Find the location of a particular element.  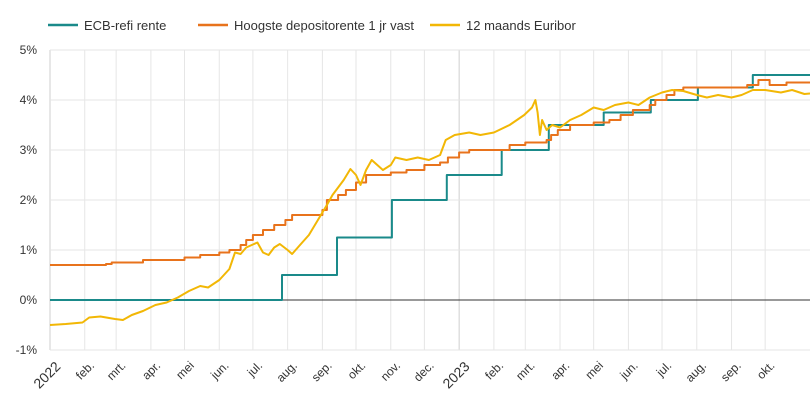

y-tick-label: 4% is located at coordinates (29, 100).